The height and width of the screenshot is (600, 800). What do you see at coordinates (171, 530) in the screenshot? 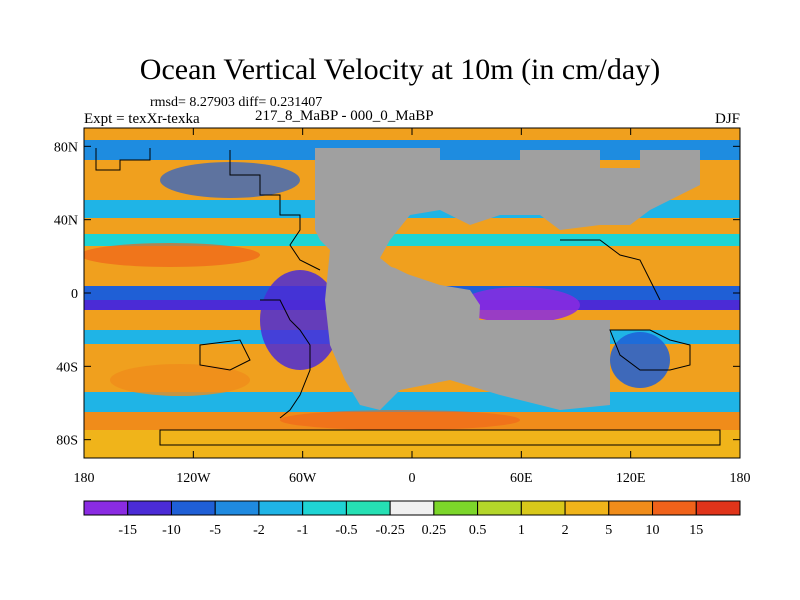
I see `colorbar-label: -10` at bounding box center [171, 530].